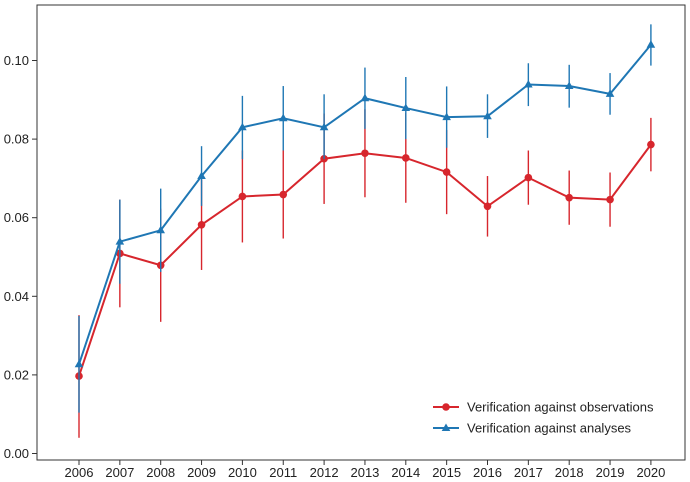 This screenshot has width=690, height=482. Describe the element at coordinates (16, 60) in the screenshot. I see `y-tick-label: 0.10` at that location.